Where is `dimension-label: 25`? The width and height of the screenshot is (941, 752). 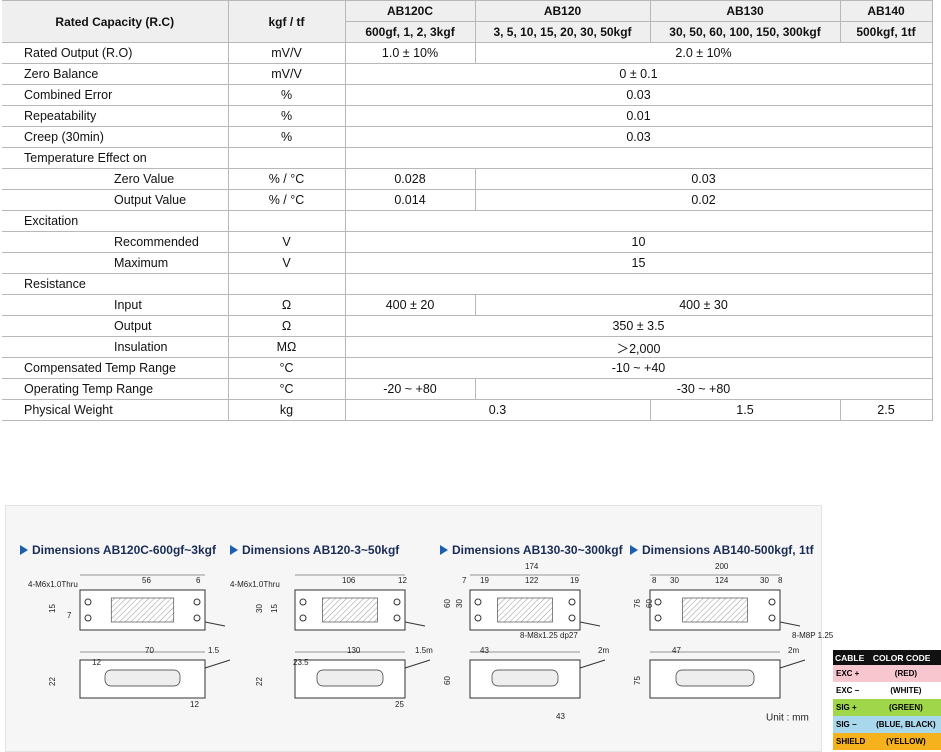
dimension-label: 25 is located at coordinates (399, 704).